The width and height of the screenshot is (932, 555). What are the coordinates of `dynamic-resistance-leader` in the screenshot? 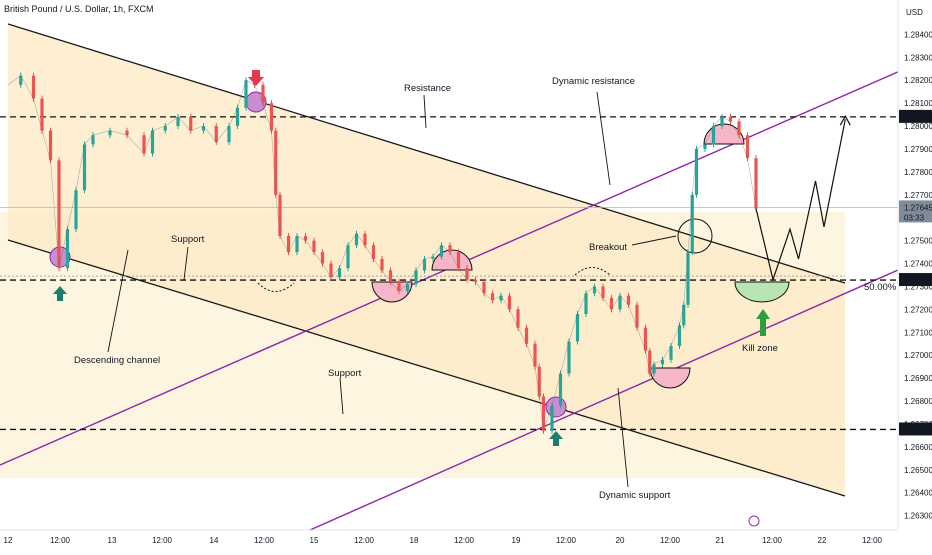 It's located at (603, 138).